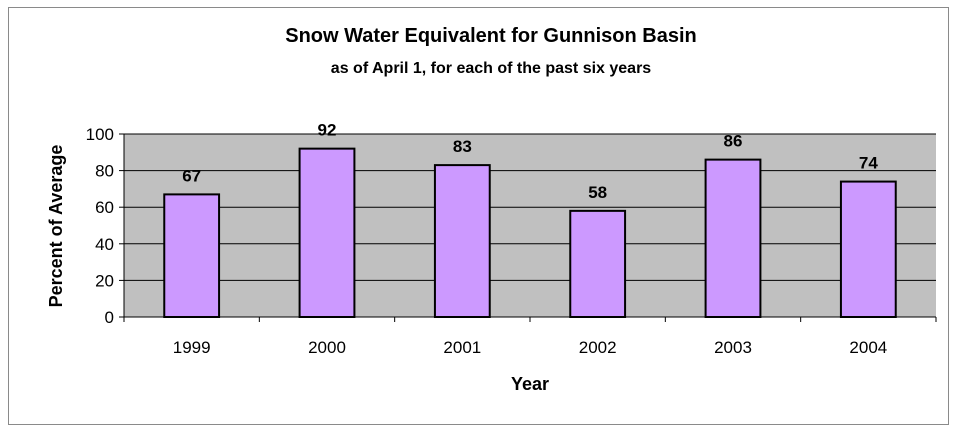 The width and height of the screenshot is (959, 430). Describe the element at coordinates (868, 163) in the screenshot. I see `data-label: 74` at that location.